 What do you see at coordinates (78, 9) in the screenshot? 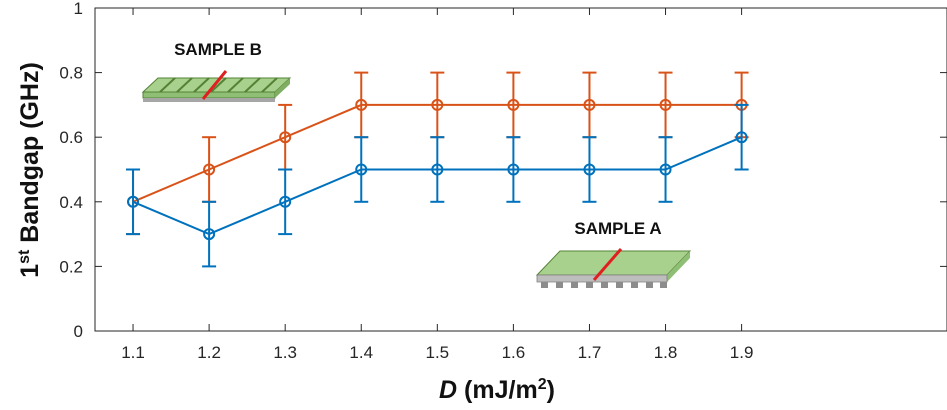
I see `y-tick-label: 1` at bounding box center [78, 9].